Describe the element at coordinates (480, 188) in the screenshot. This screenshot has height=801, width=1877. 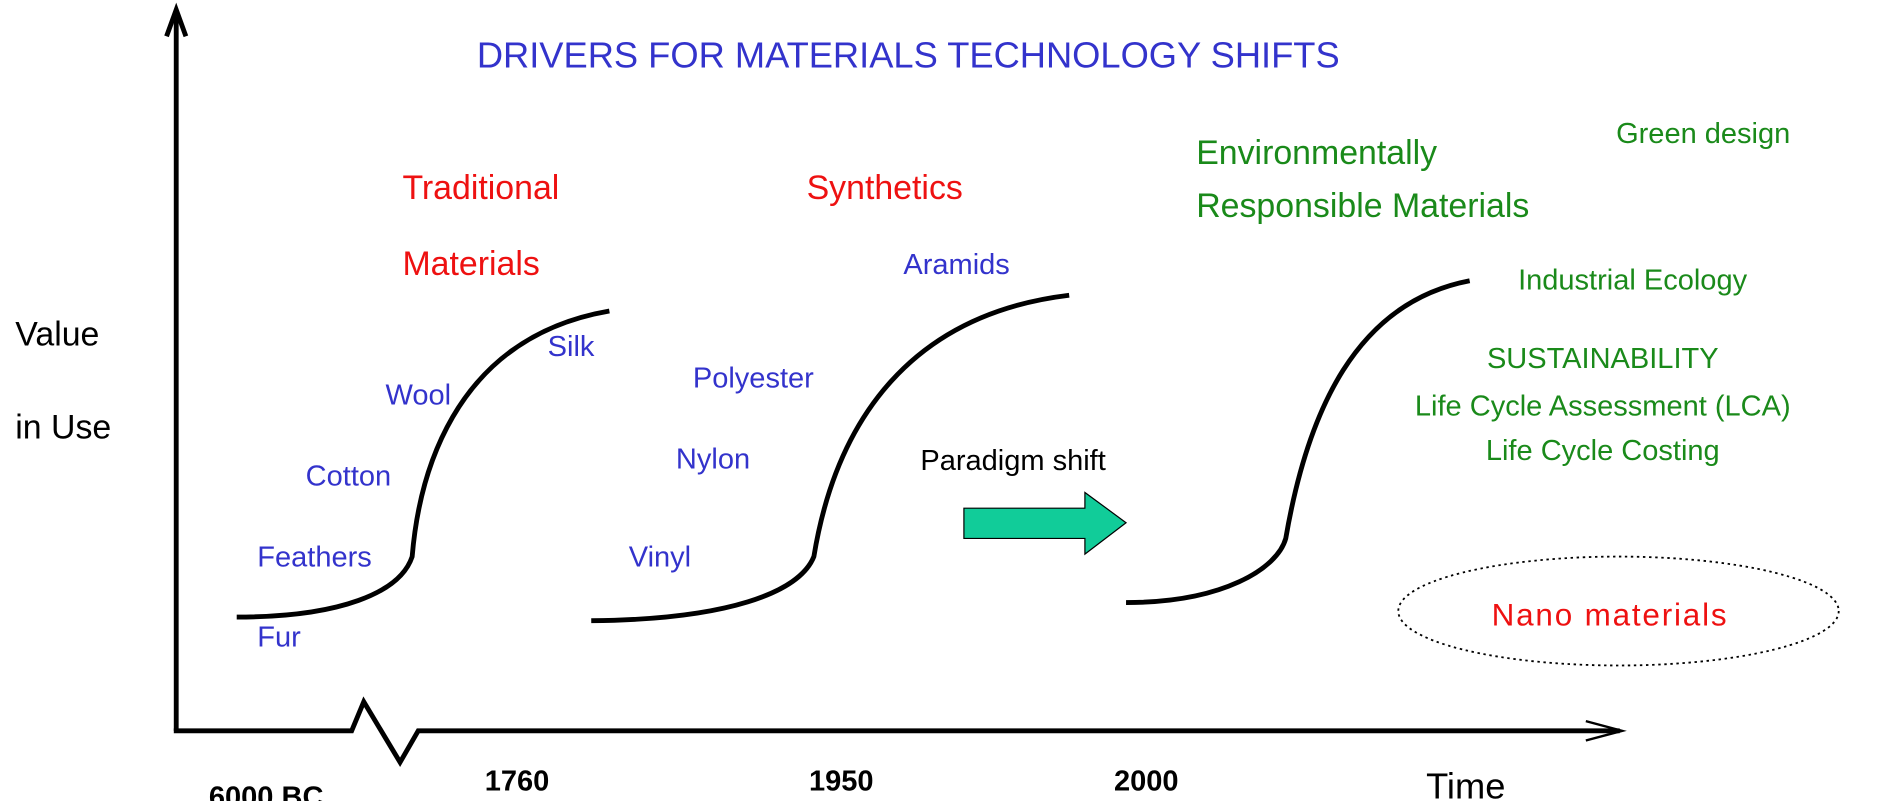
I see `era-heading: Traditional` at that location.